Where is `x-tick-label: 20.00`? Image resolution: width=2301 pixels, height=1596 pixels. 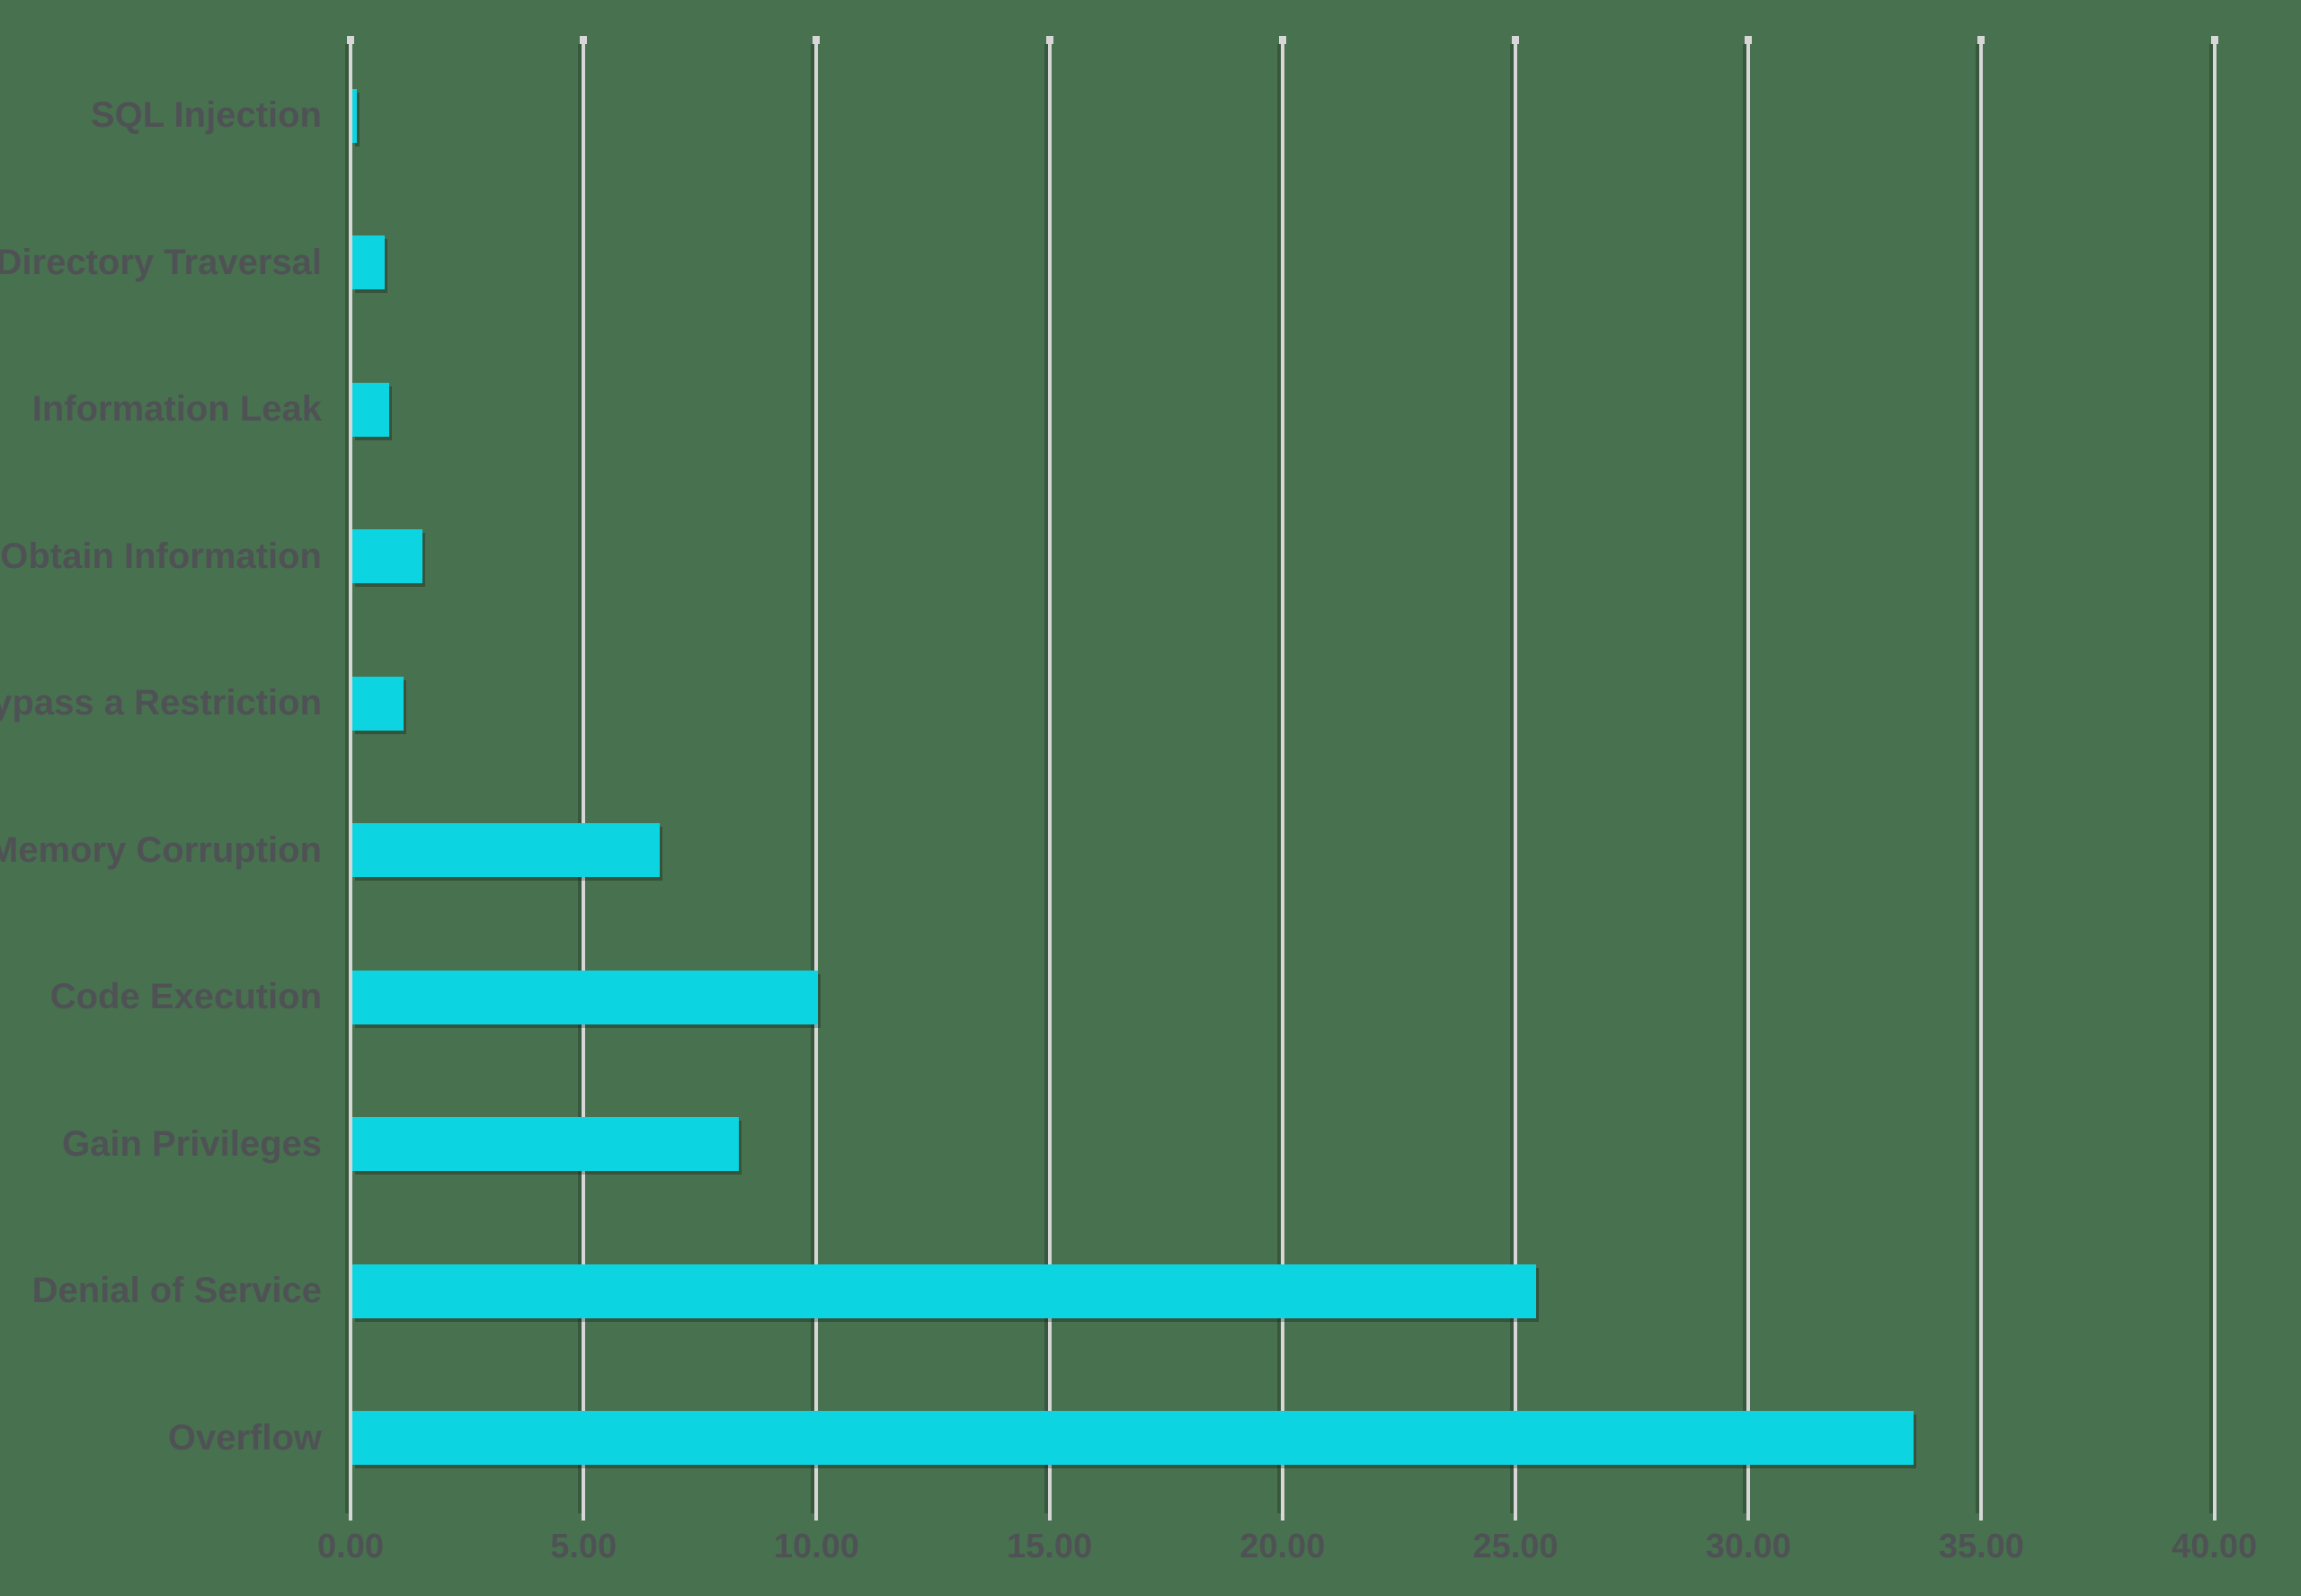 x-tick-label: 20.00 is located at coordinates (1282, 1546).